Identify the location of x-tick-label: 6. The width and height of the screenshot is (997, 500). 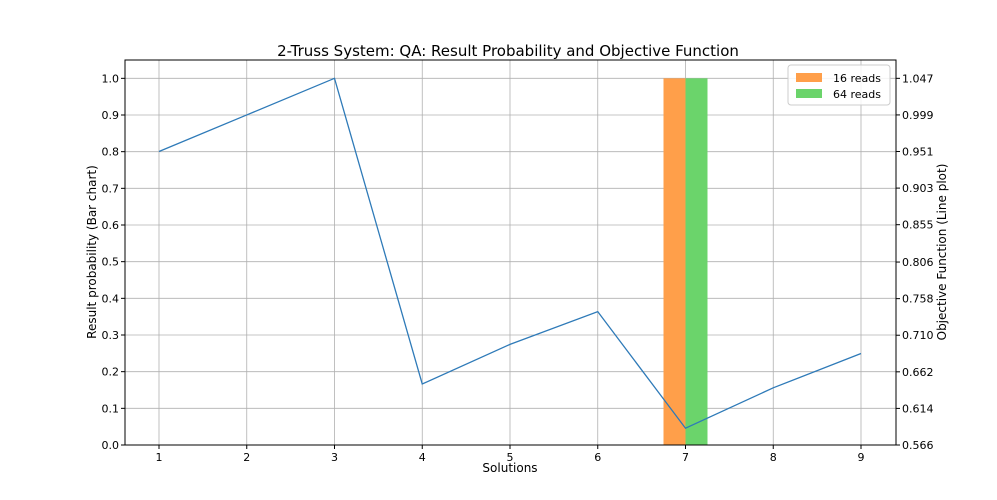
(597, 457).